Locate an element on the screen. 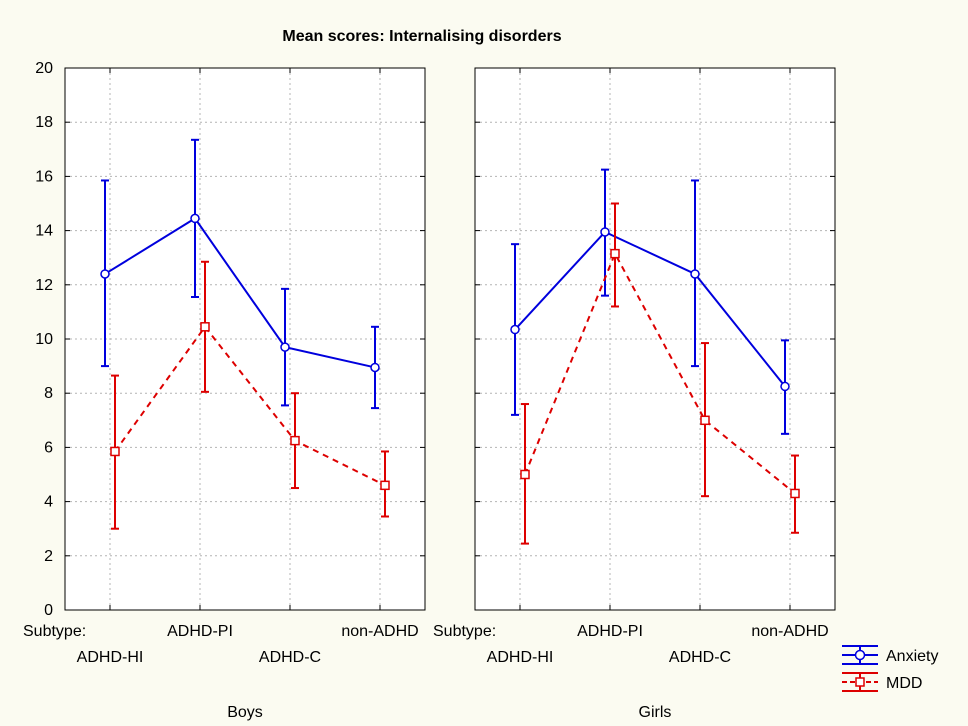 The width and height of the screenshot is (968, 726). panel-label: Boys is located at coordinates (245, 712).